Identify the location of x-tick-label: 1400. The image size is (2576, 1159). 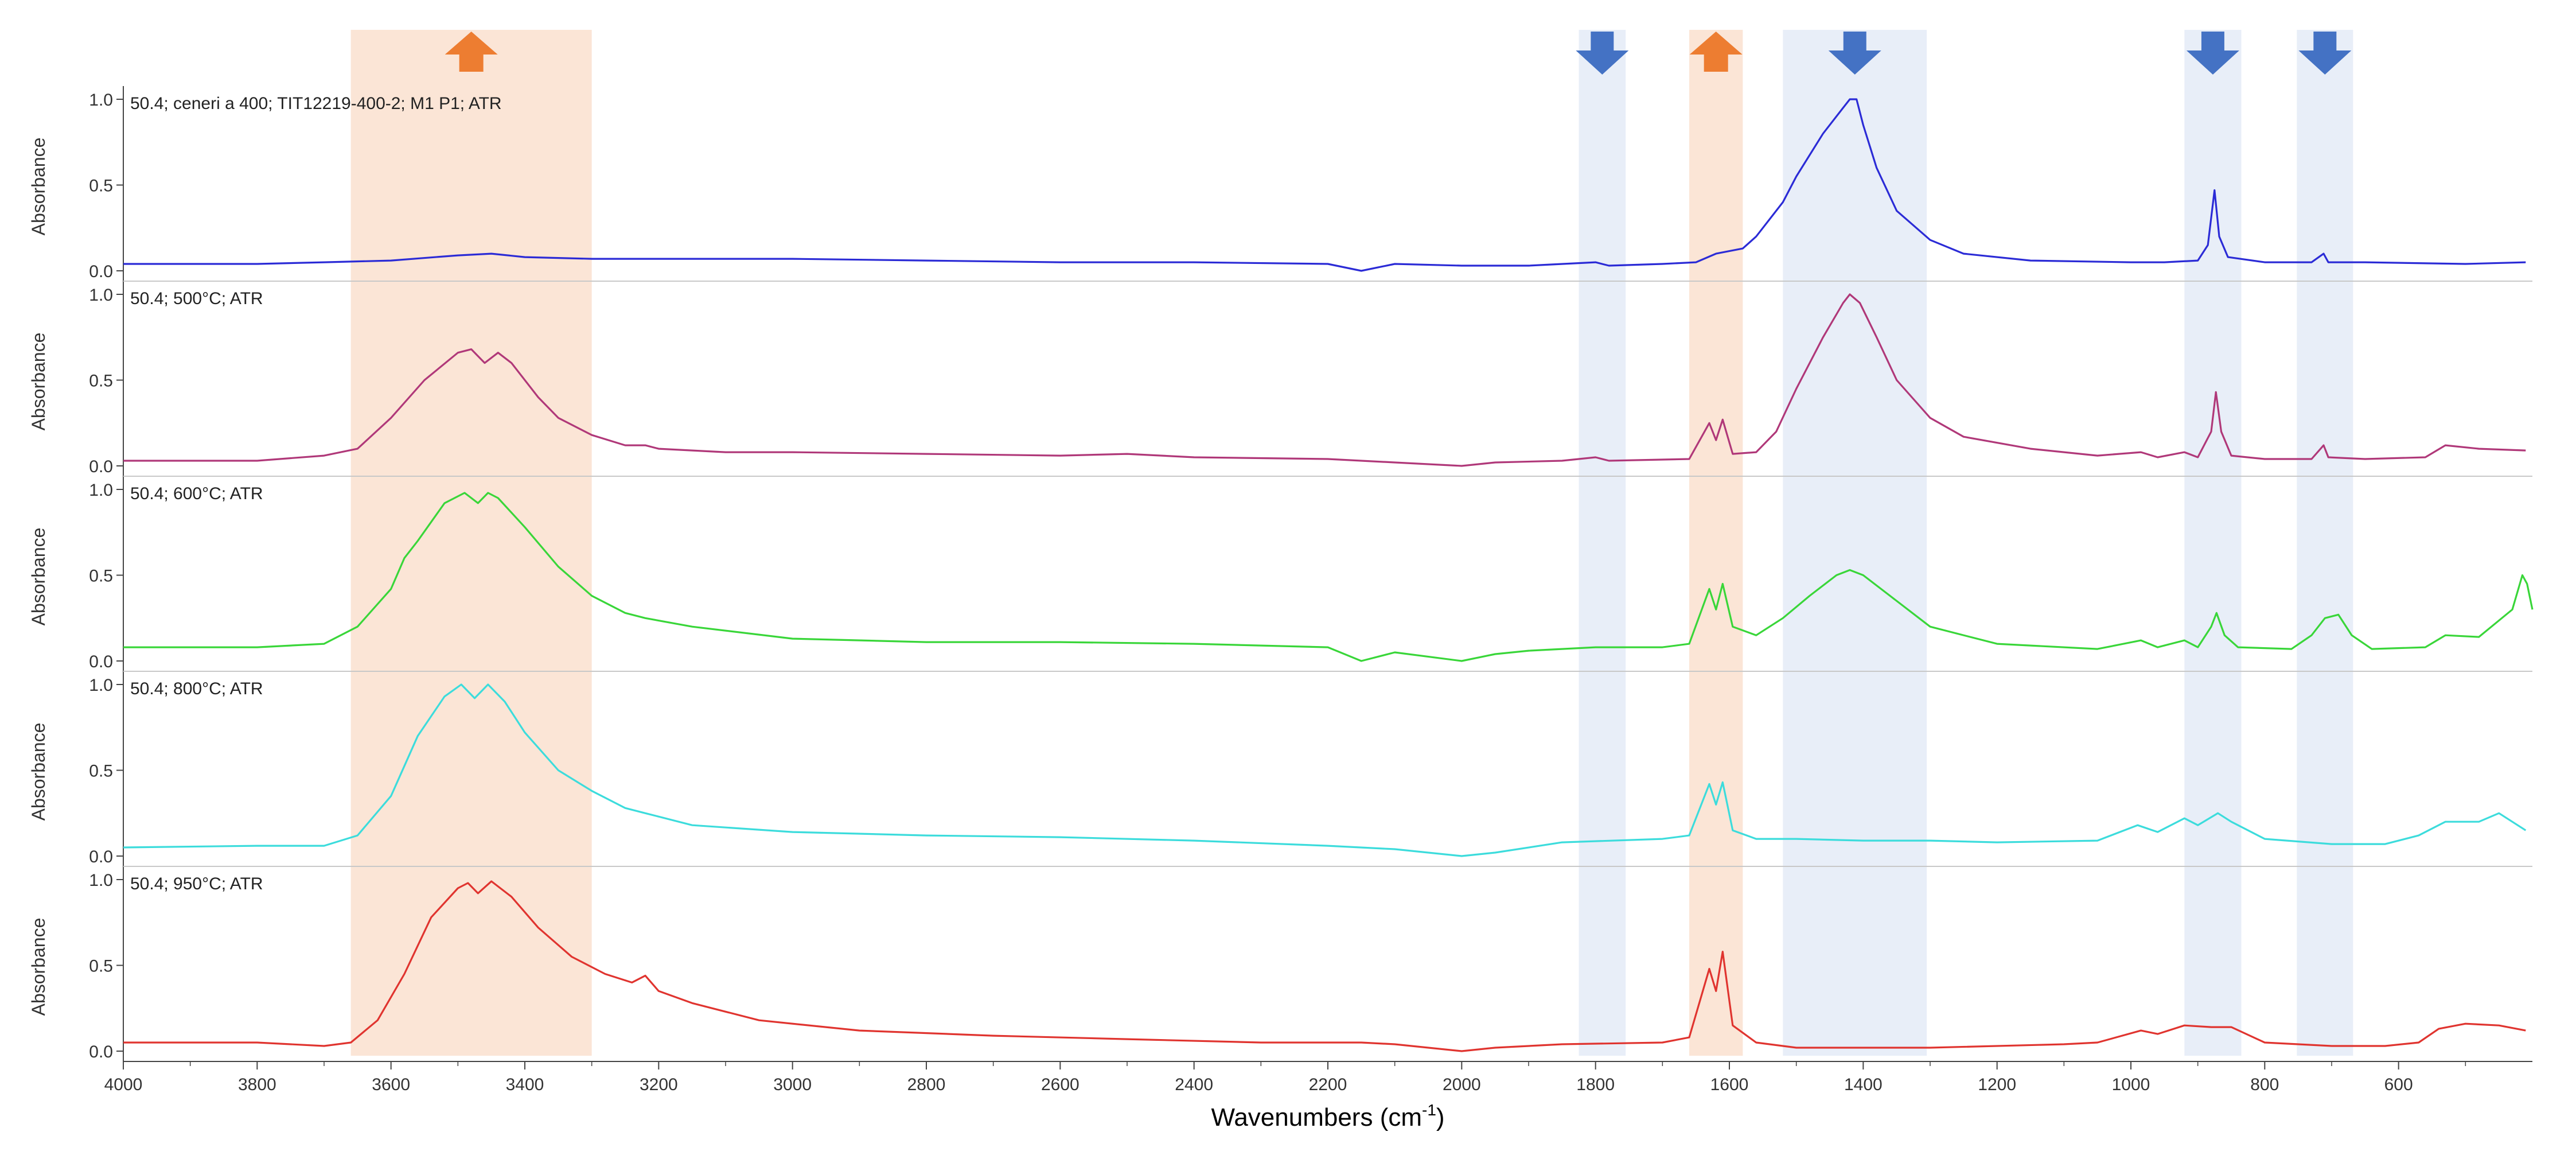
(1864, 1084).